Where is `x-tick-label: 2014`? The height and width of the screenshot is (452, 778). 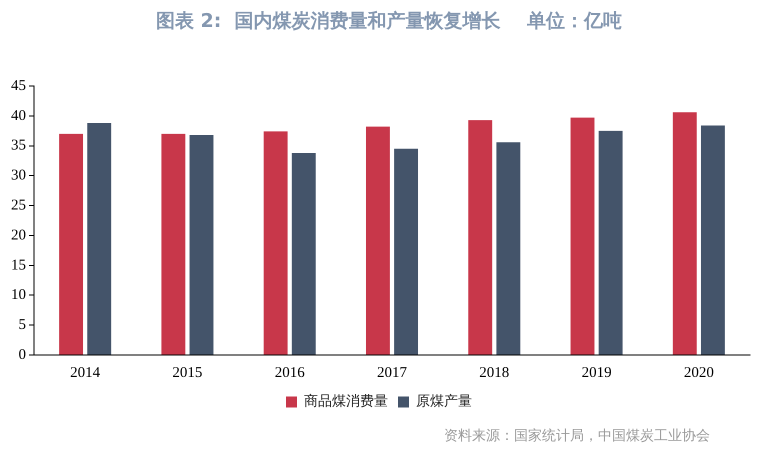
x-tick-label: 2014 is located at coordinates (85, 372).